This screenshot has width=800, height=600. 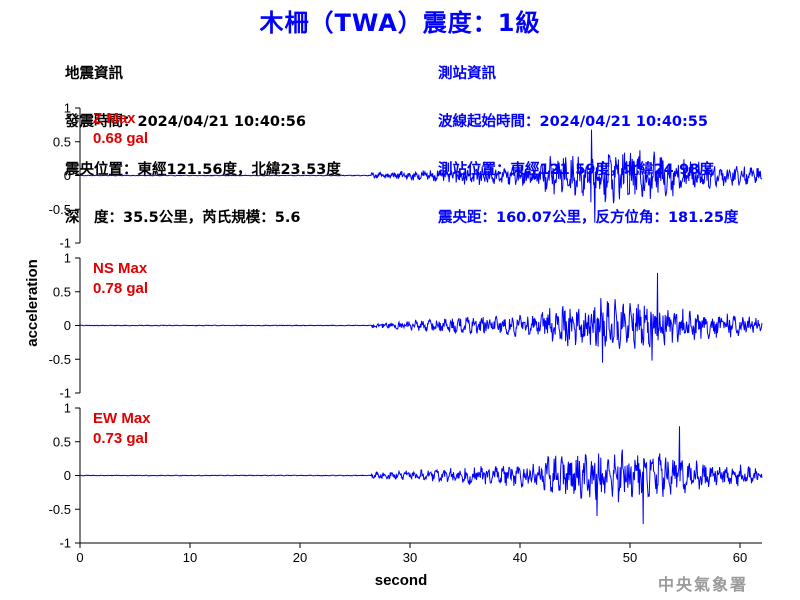 I want to click on component-max-label: Z Max, so click(x=114, y=118).